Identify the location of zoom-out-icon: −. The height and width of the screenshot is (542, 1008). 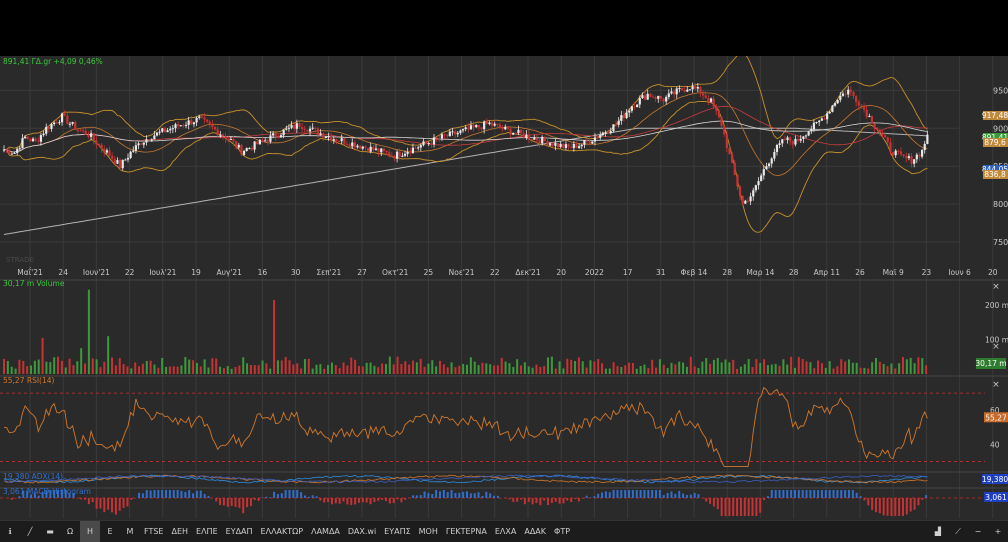
(978, 531).